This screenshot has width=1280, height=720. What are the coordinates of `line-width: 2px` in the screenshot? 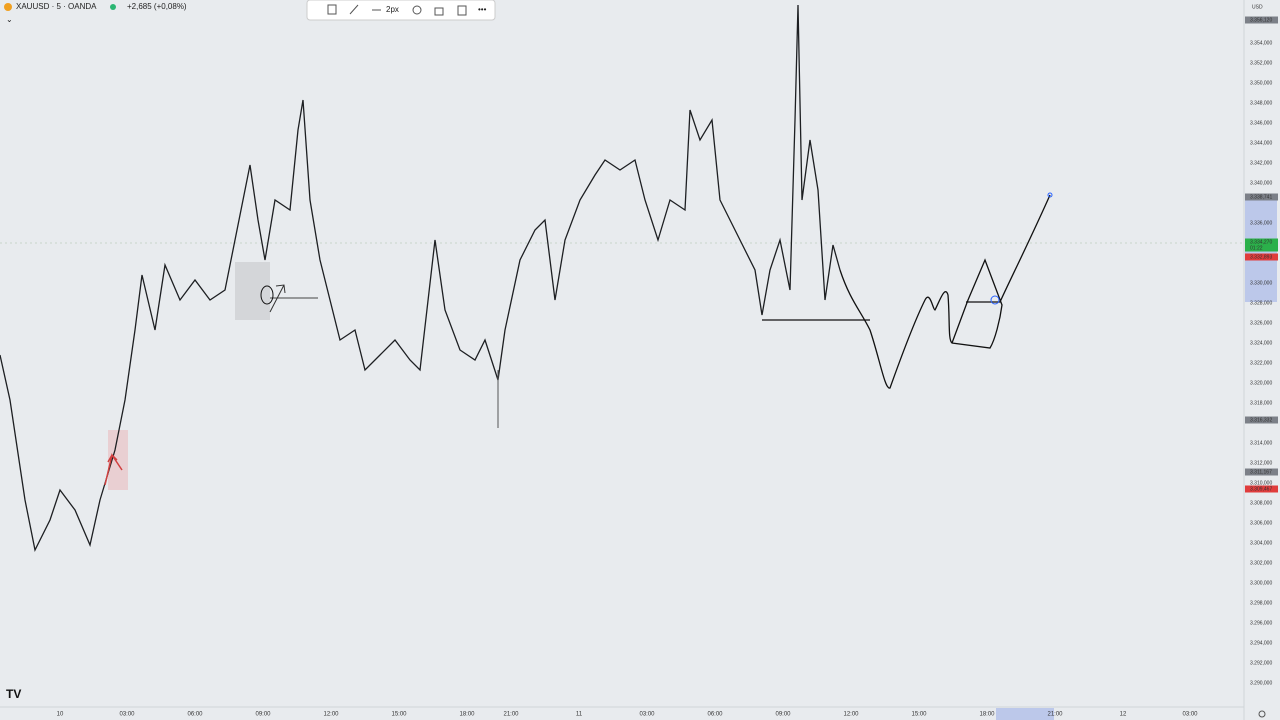 It's located at (392, 9).